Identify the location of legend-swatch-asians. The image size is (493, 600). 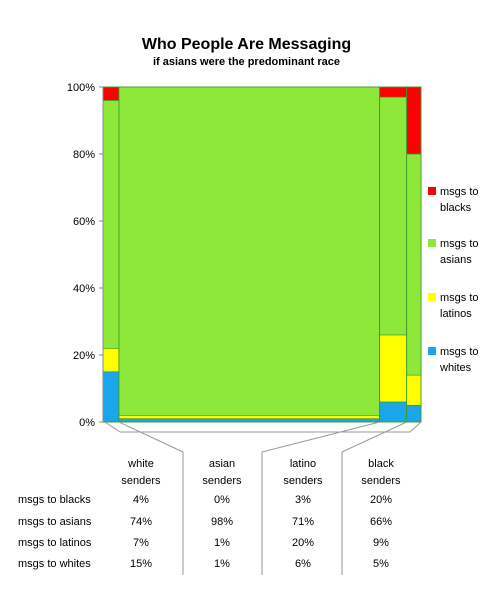
(432, 243).